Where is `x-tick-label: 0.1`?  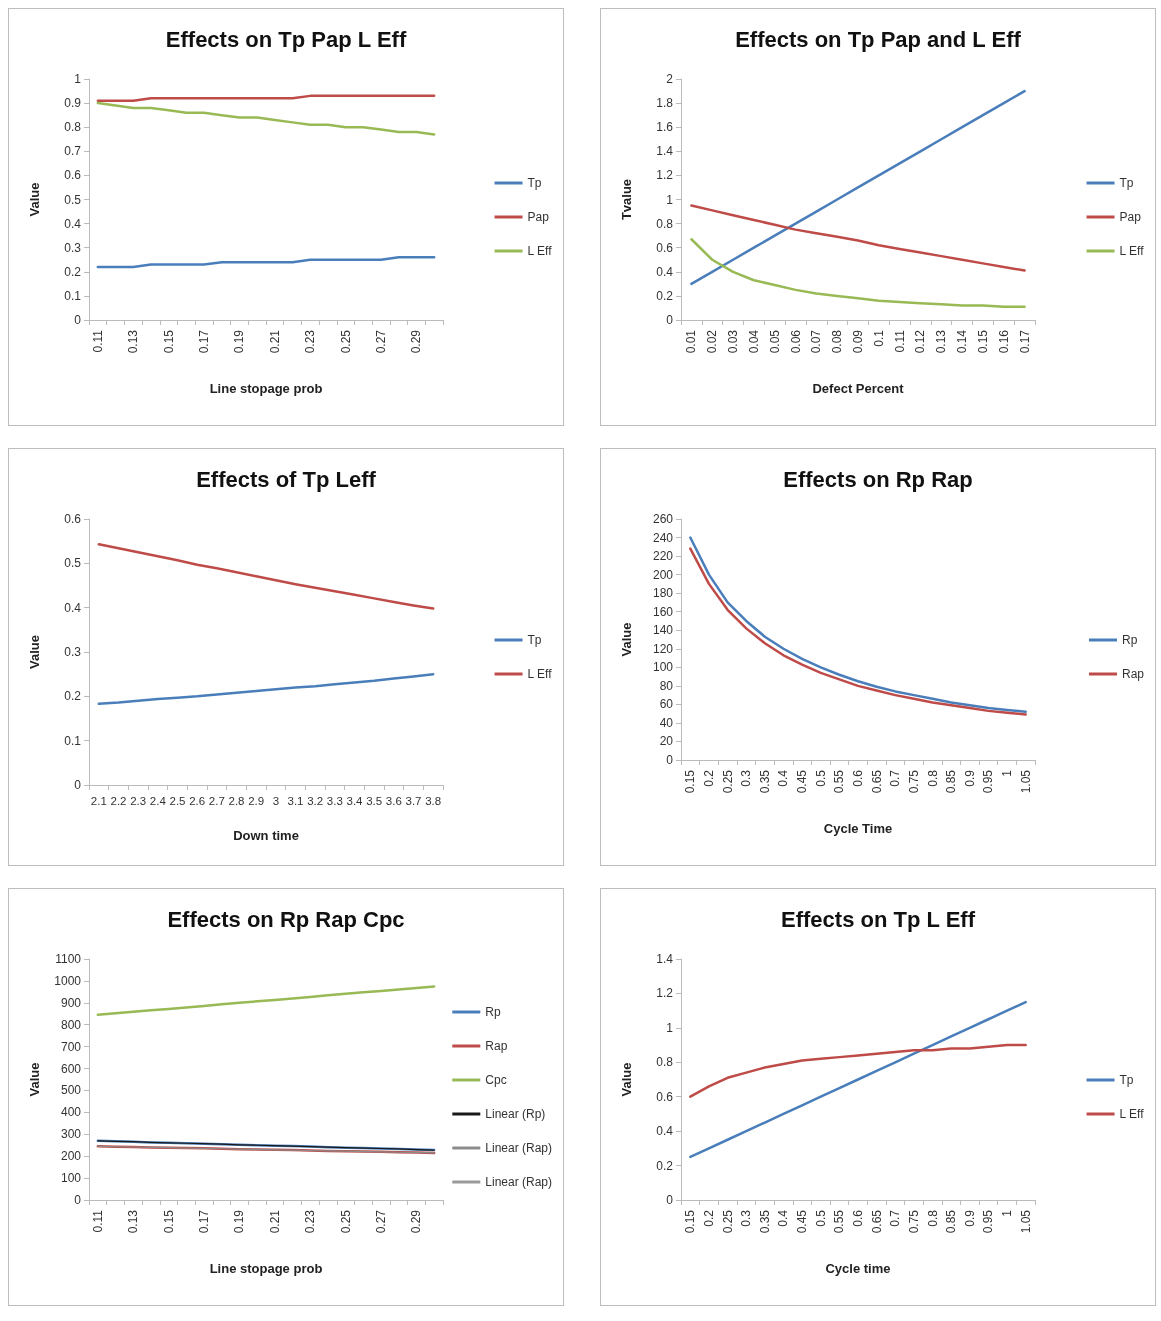 x-tick-label: 0.1 is located at coordinates (878, 338).